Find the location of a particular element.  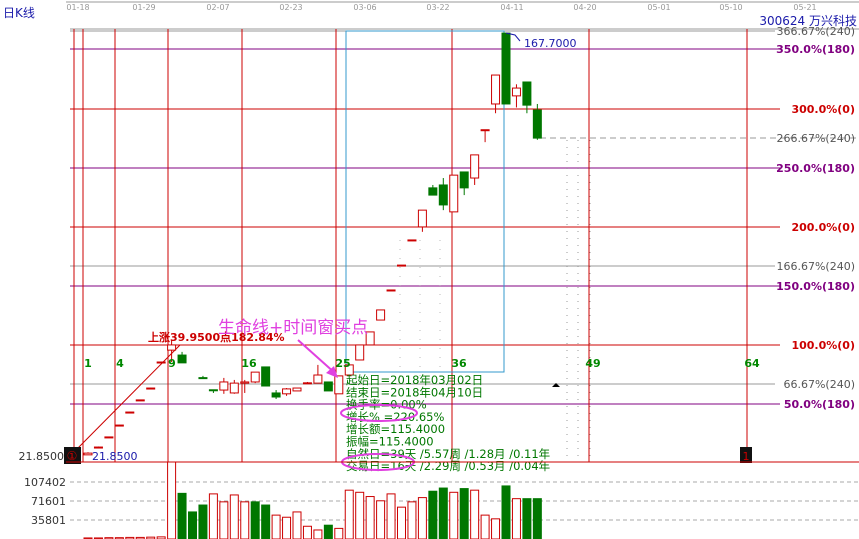

date-label: 04-20 is located at coordinates (584, 7).